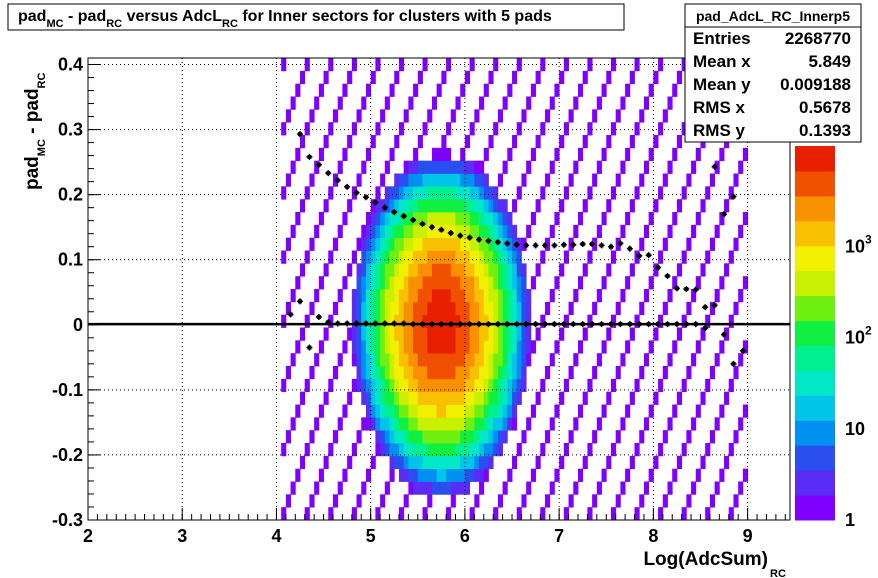  Describe the element at coordinates (705, 559) in the screenshot. I see `x-axis-label: Log(AdcSum)` at that location.